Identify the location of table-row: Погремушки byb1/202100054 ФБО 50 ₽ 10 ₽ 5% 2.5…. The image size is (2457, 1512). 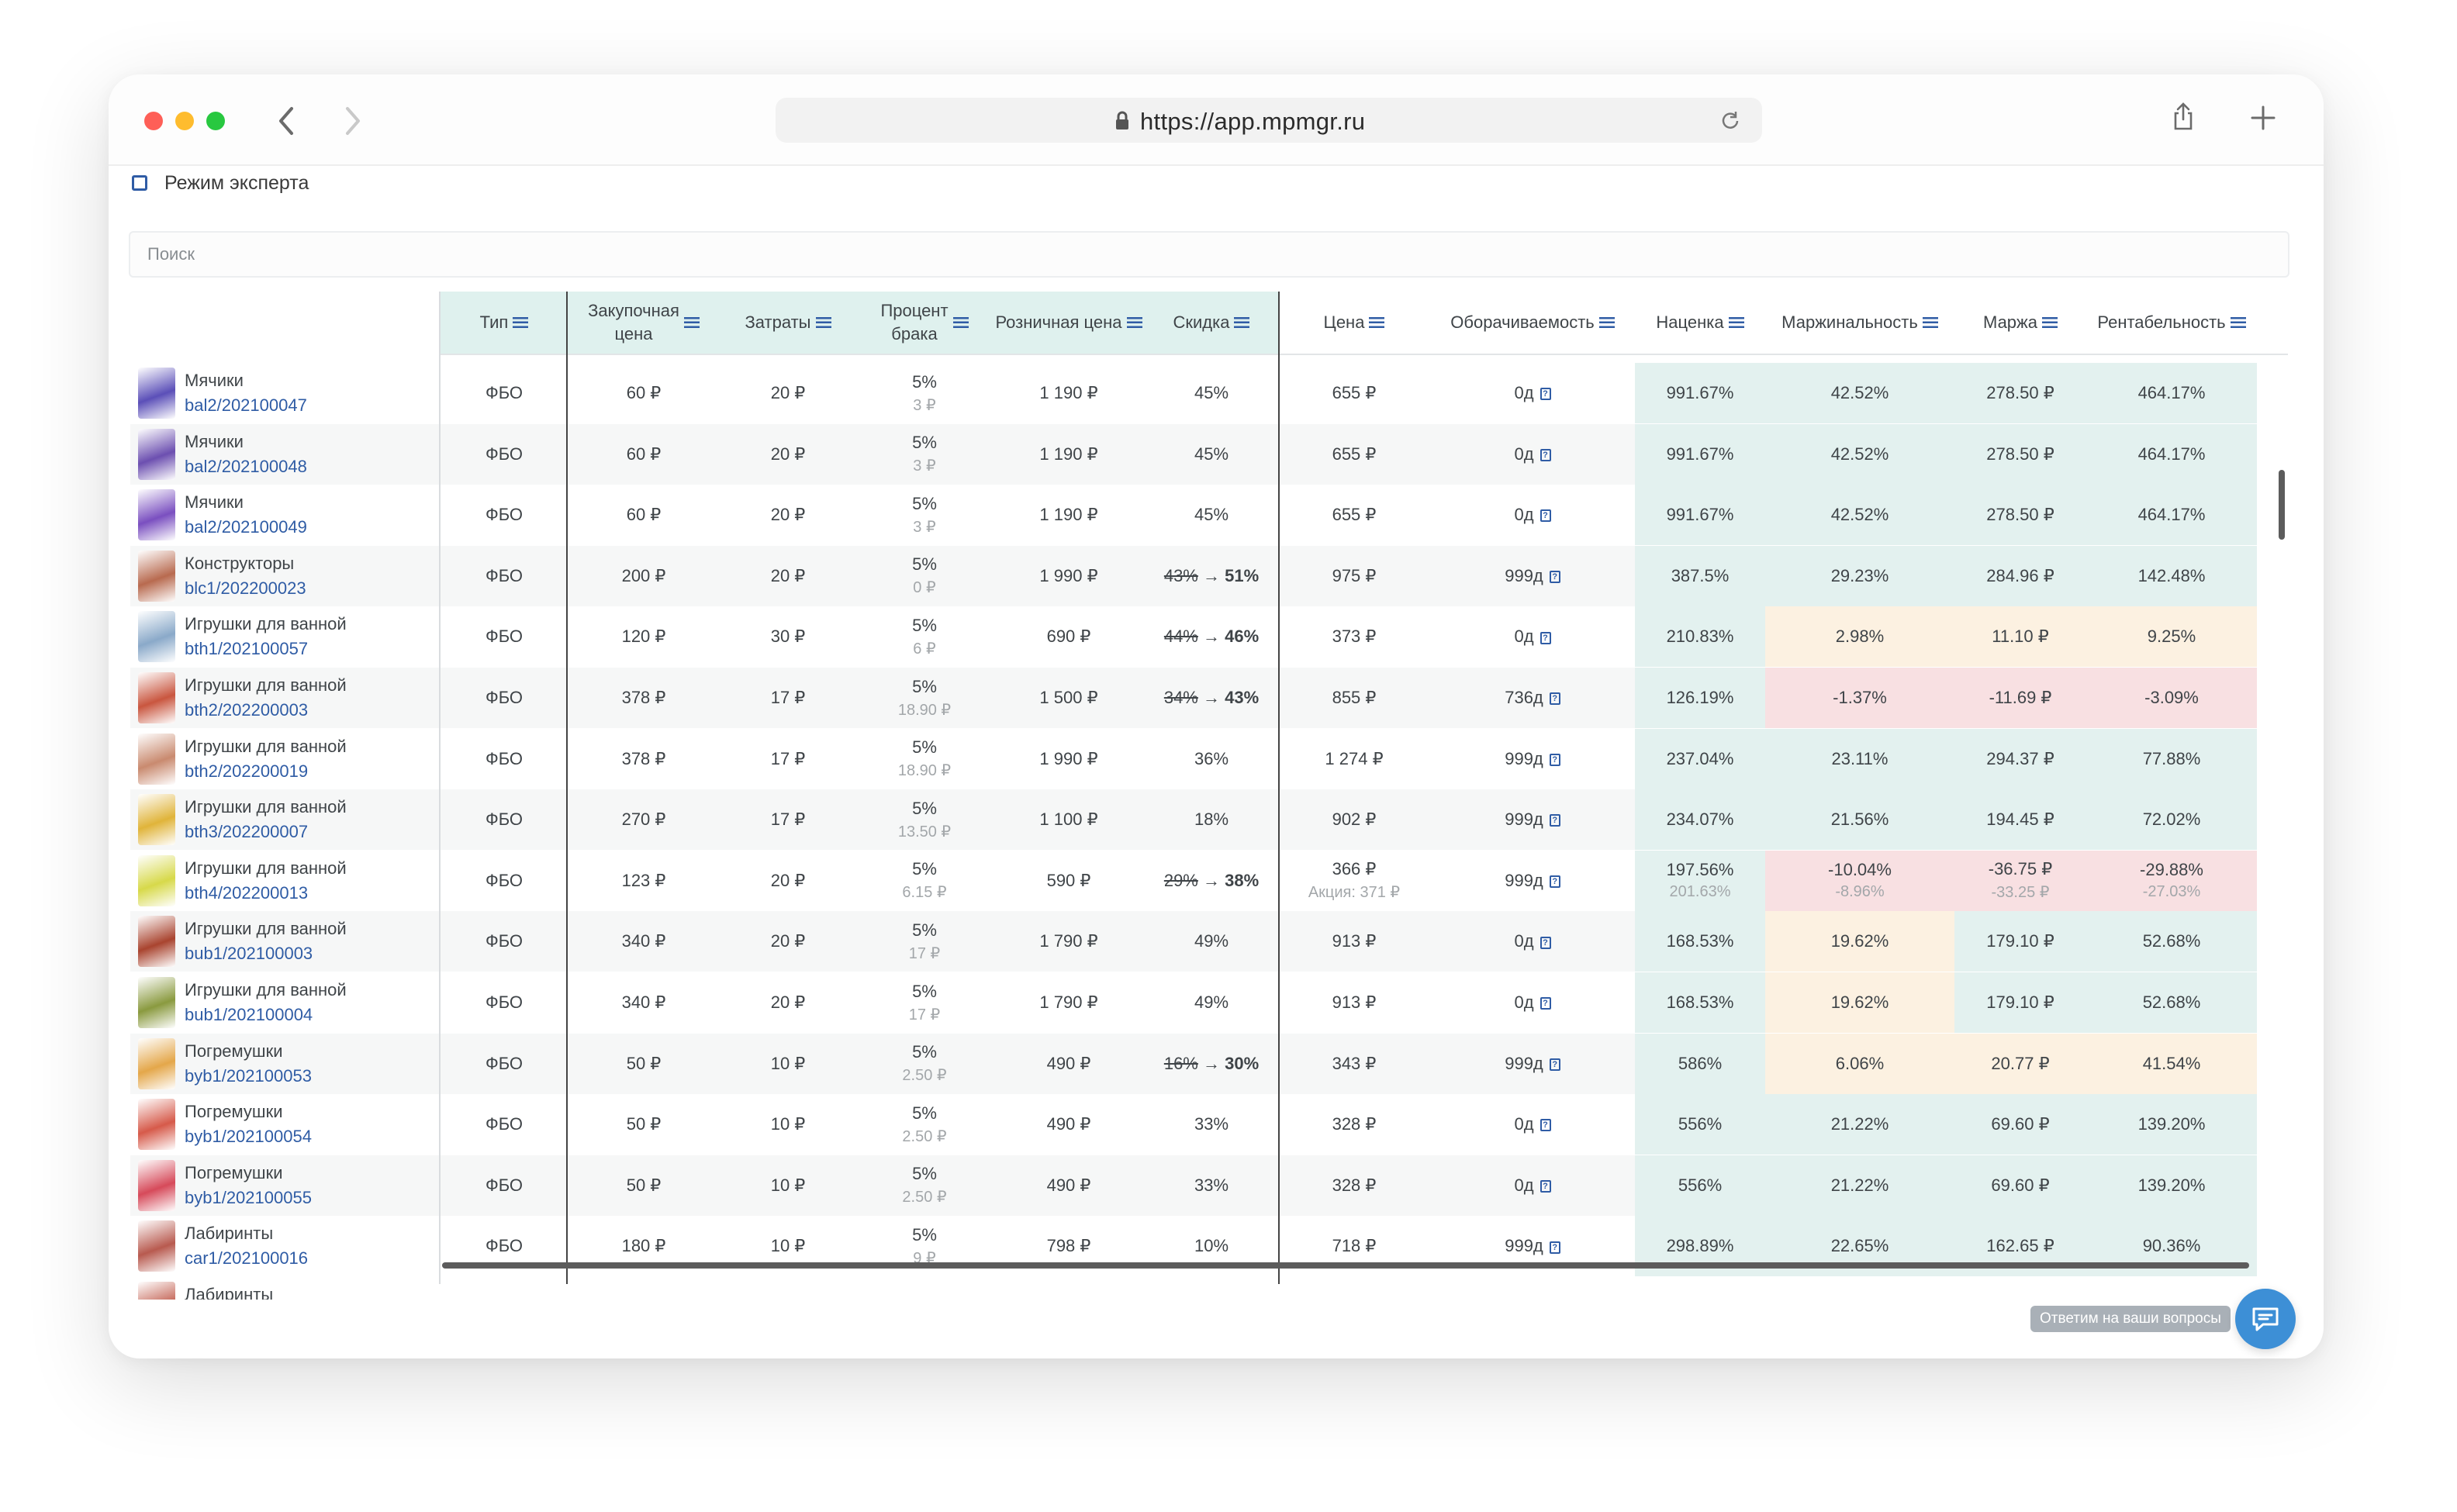
(1209, 1124).